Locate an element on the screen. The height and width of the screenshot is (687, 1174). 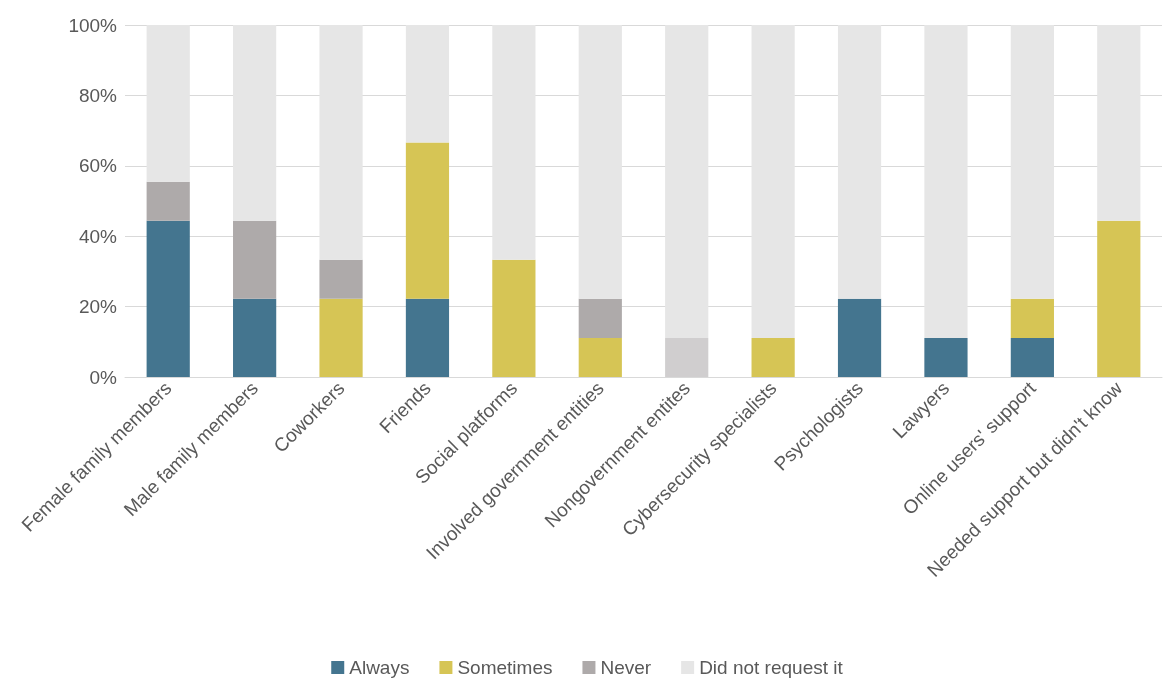
legend-label: Sometimes is located at coordinates (505, 667).